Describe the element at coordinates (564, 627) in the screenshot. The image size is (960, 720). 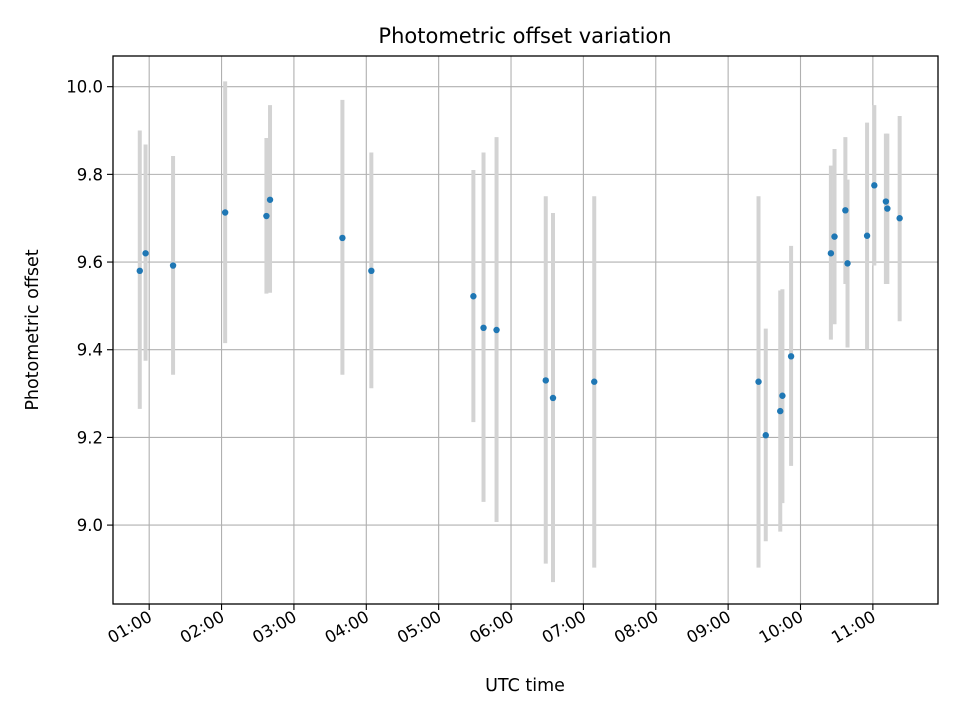
I see `x-tick-label: 07:00` at that location.